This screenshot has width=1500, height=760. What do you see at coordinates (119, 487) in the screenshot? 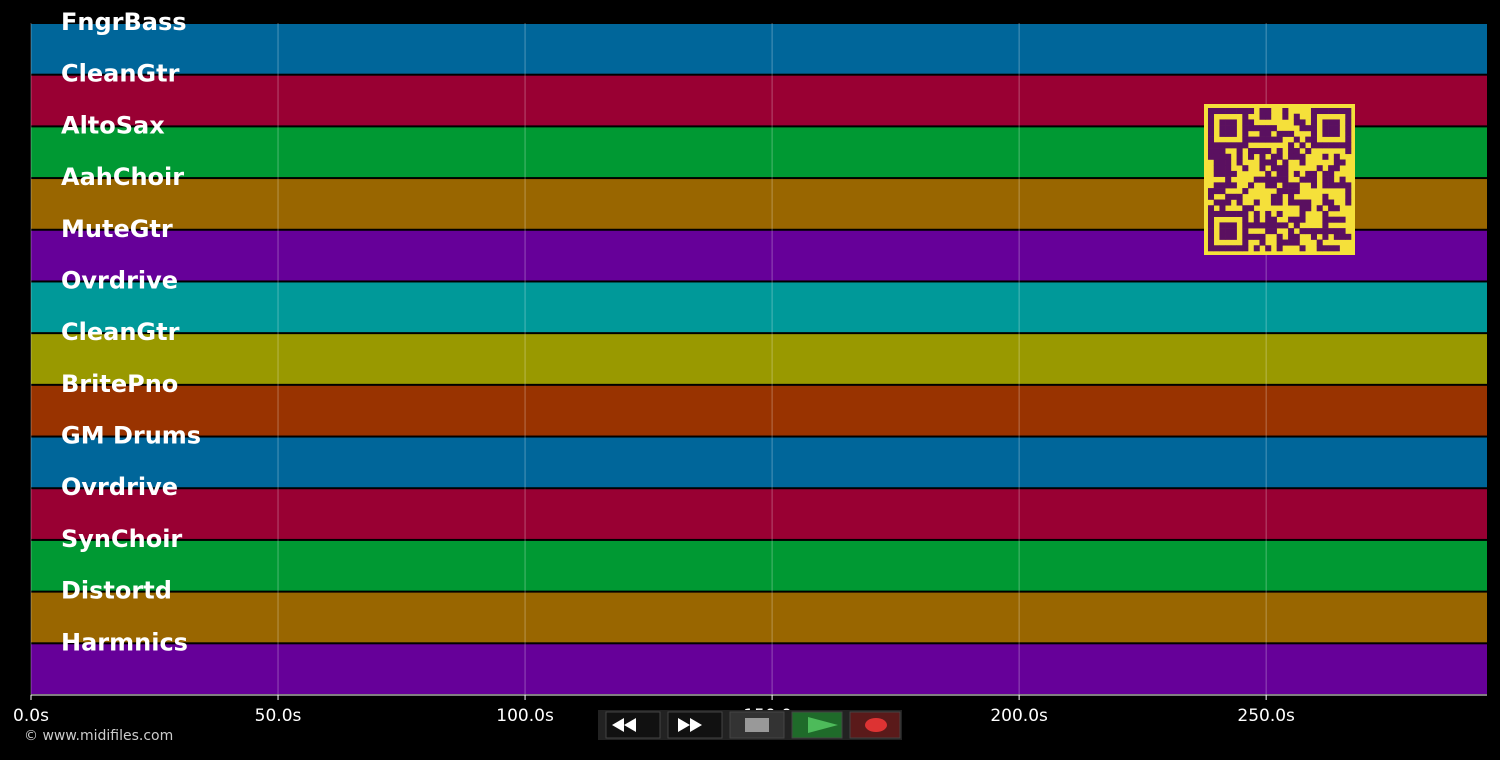
I see `track-name: Ovrdrive` at bounding box center [119, 487].